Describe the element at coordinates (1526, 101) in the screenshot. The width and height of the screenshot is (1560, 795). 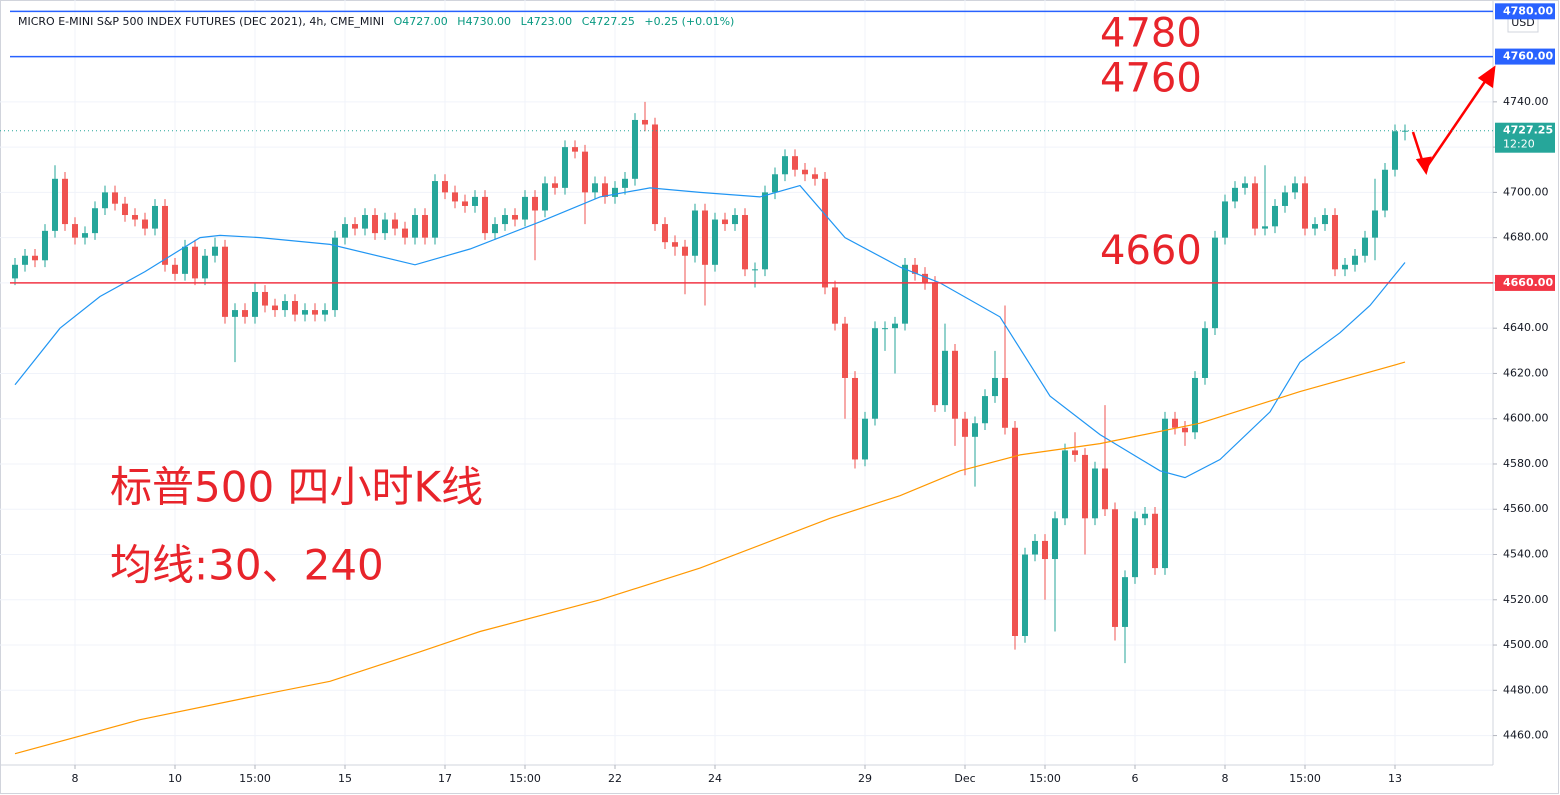
I see `y-tick-label: 4740.00` at that location.